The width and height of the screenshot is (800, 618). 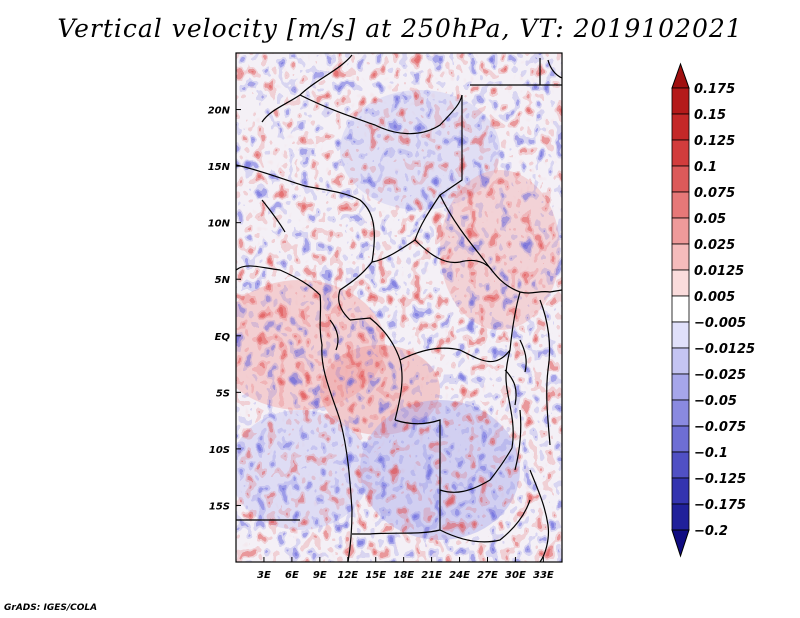 I want to click on x-tick-label: 24E, so click(x=459, y=575).